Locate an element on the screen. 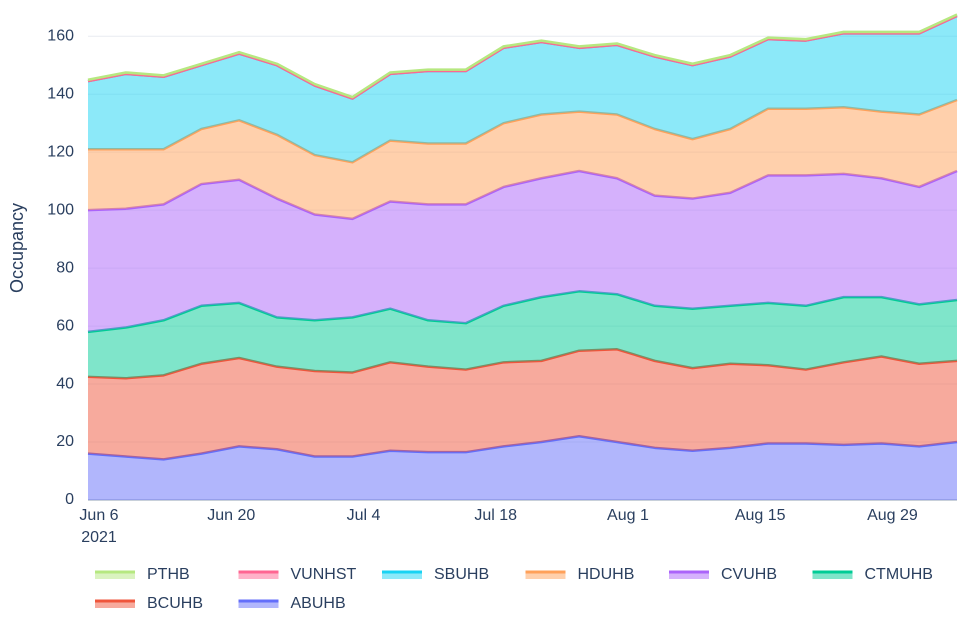 This screenshot has height=619, width=966. legend-label: VUNHST is located at coordinates (324, 574).